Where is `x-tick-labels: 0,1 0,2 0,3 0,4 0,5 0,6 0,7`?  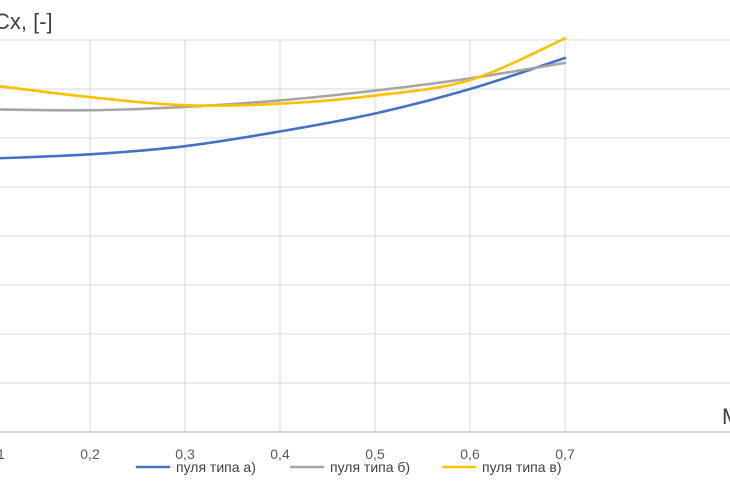 x-tick-labels: 0,1 0,2 0,3 0,4 0,5 0,6 0,7 is located at coordinates (287, 454).